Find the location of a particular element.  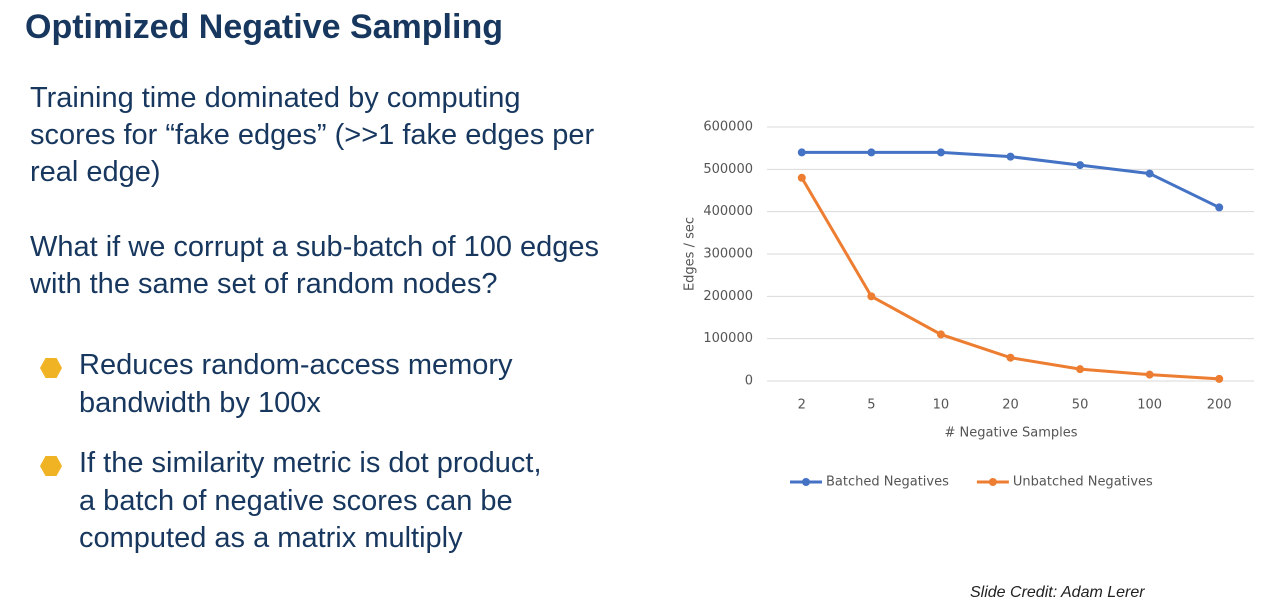

x-tick-label: 20 is located at coordinates (1010, 405).